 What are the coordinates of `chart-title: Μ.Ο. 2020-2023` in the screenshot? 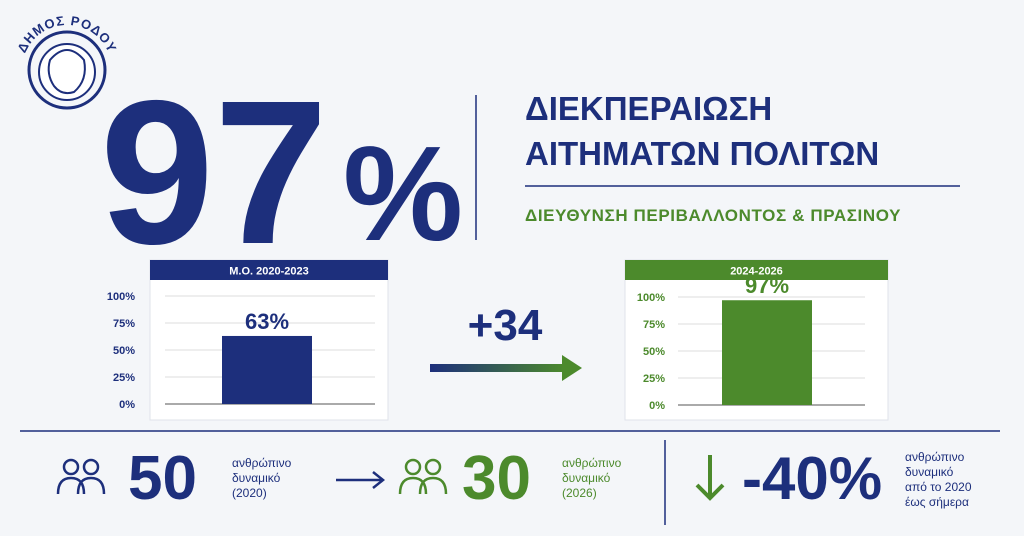 It's located at (269, 272).